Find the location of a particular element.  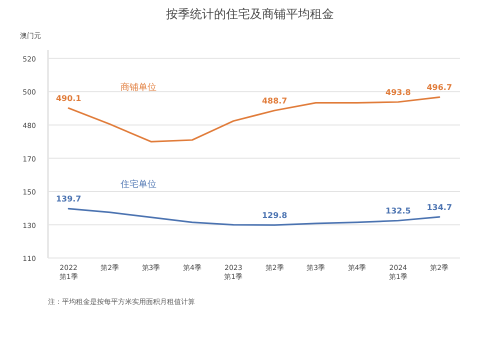

data-label: 134.7 is located at coordinates (439, 207).